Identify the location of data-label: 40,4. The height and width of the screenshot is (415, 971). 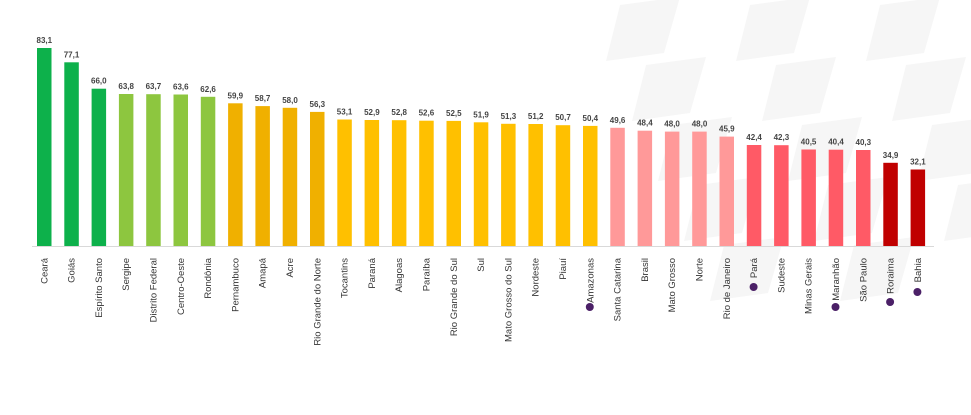
(836, 142).